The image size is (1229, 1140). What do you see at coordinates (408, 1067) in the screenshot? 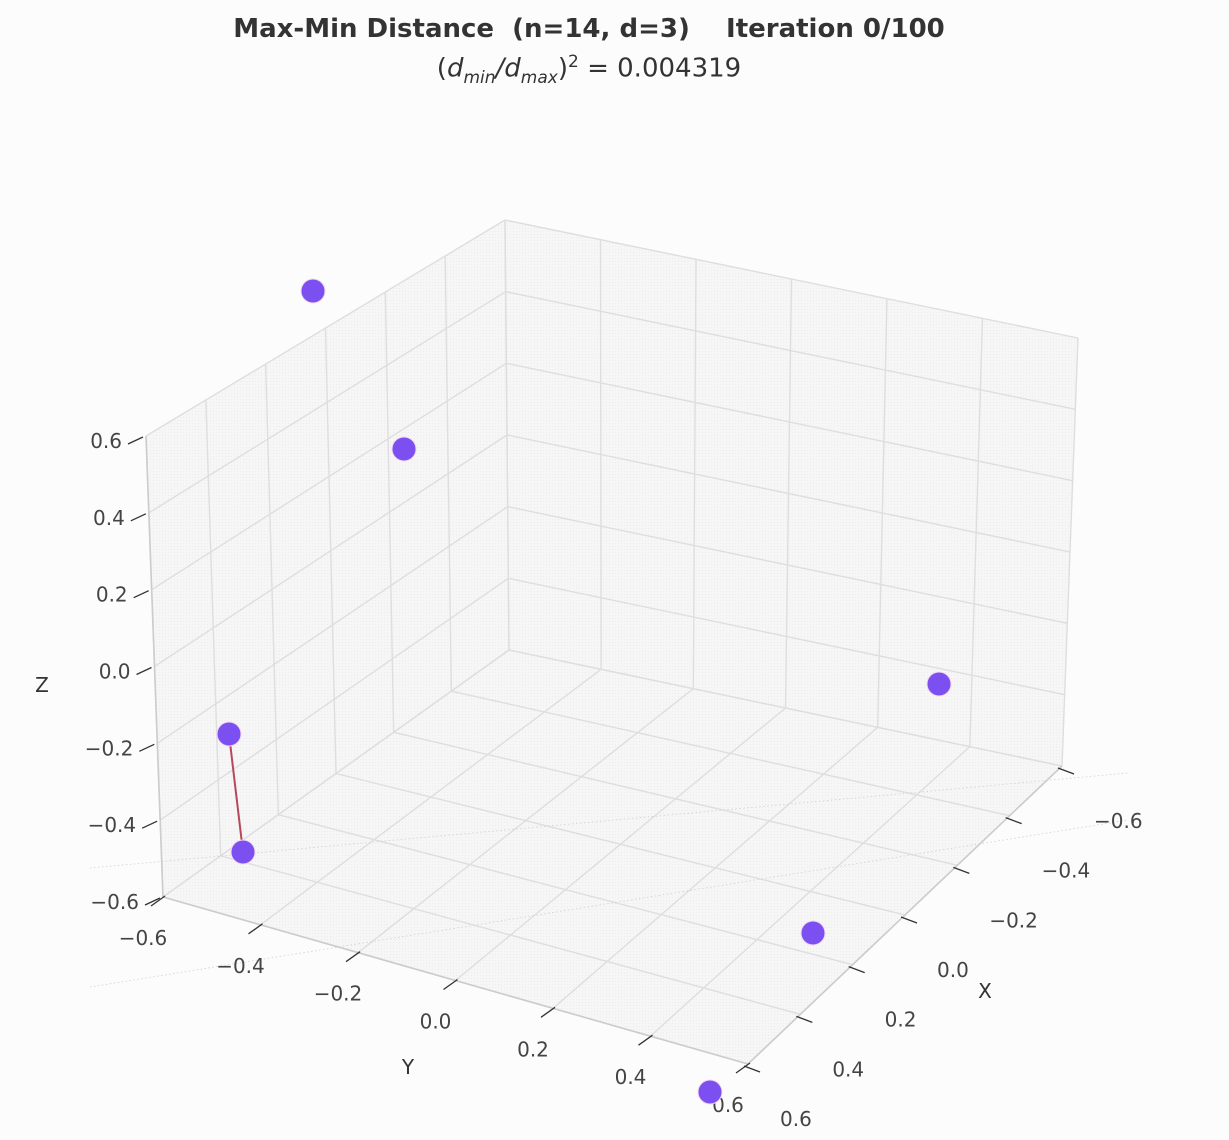
I see `y-axis-label: Y` at bounding box center [408, 1067].